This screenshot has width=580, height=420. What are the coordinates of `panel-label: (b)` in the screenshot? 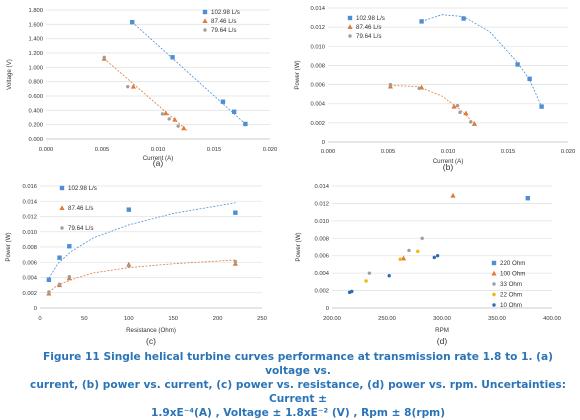 It's located at (448, 167).